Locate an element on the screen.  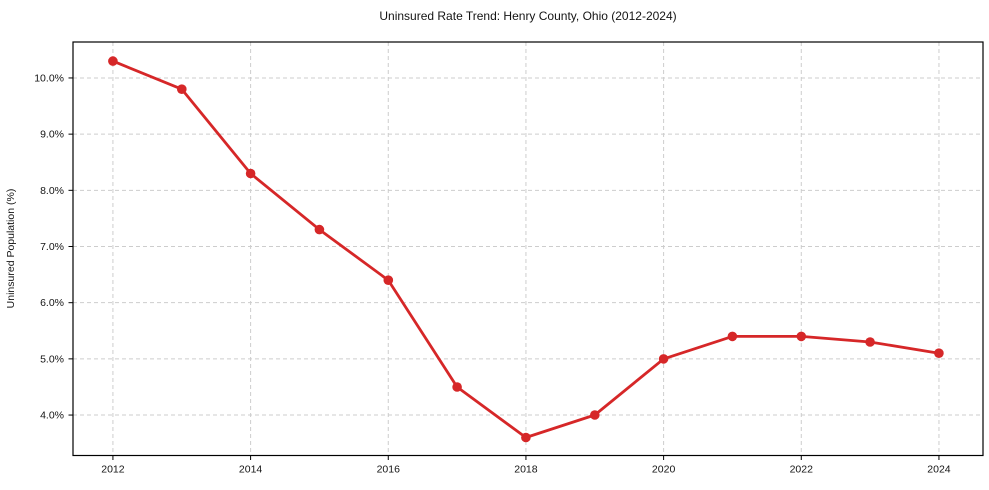
x-tick-label: 2020 is located at coordinates (664, 470).